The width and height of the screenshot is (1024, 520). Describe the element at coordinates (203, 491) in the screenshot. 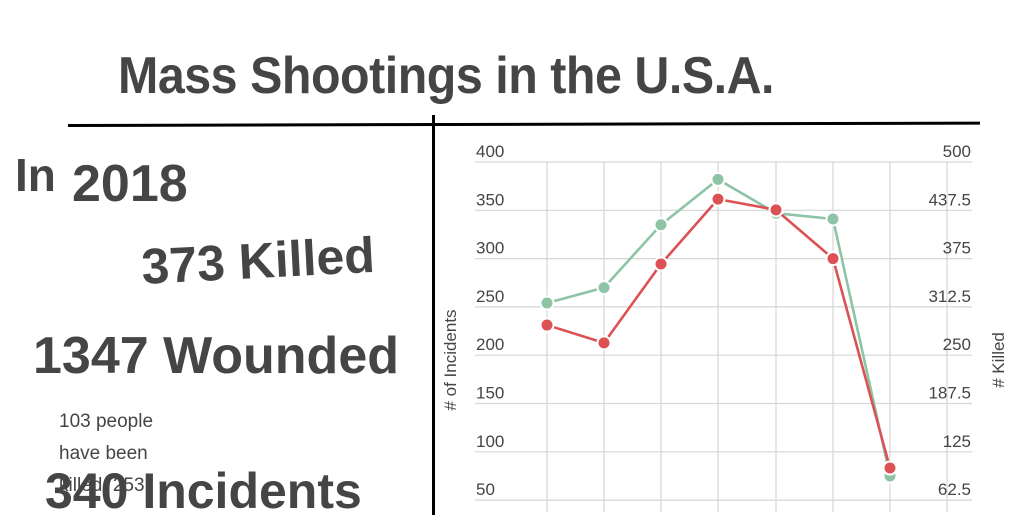

I see `stat-incidents: 340 Incidents` at that location.